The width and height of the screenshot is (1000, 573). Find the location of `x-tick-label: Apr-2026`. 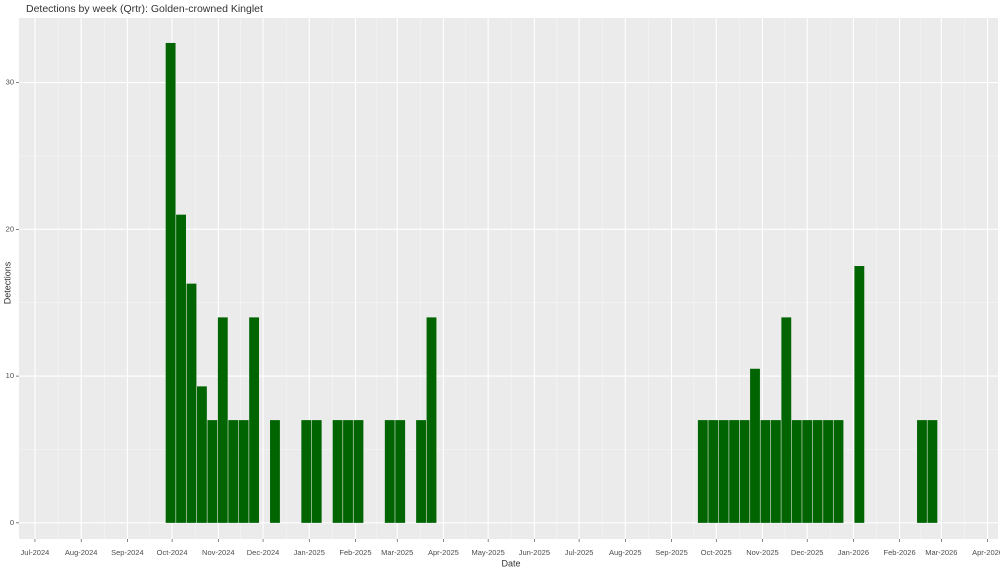

x-tick-label: Apr-2026 is located at coordinates (986, 552).